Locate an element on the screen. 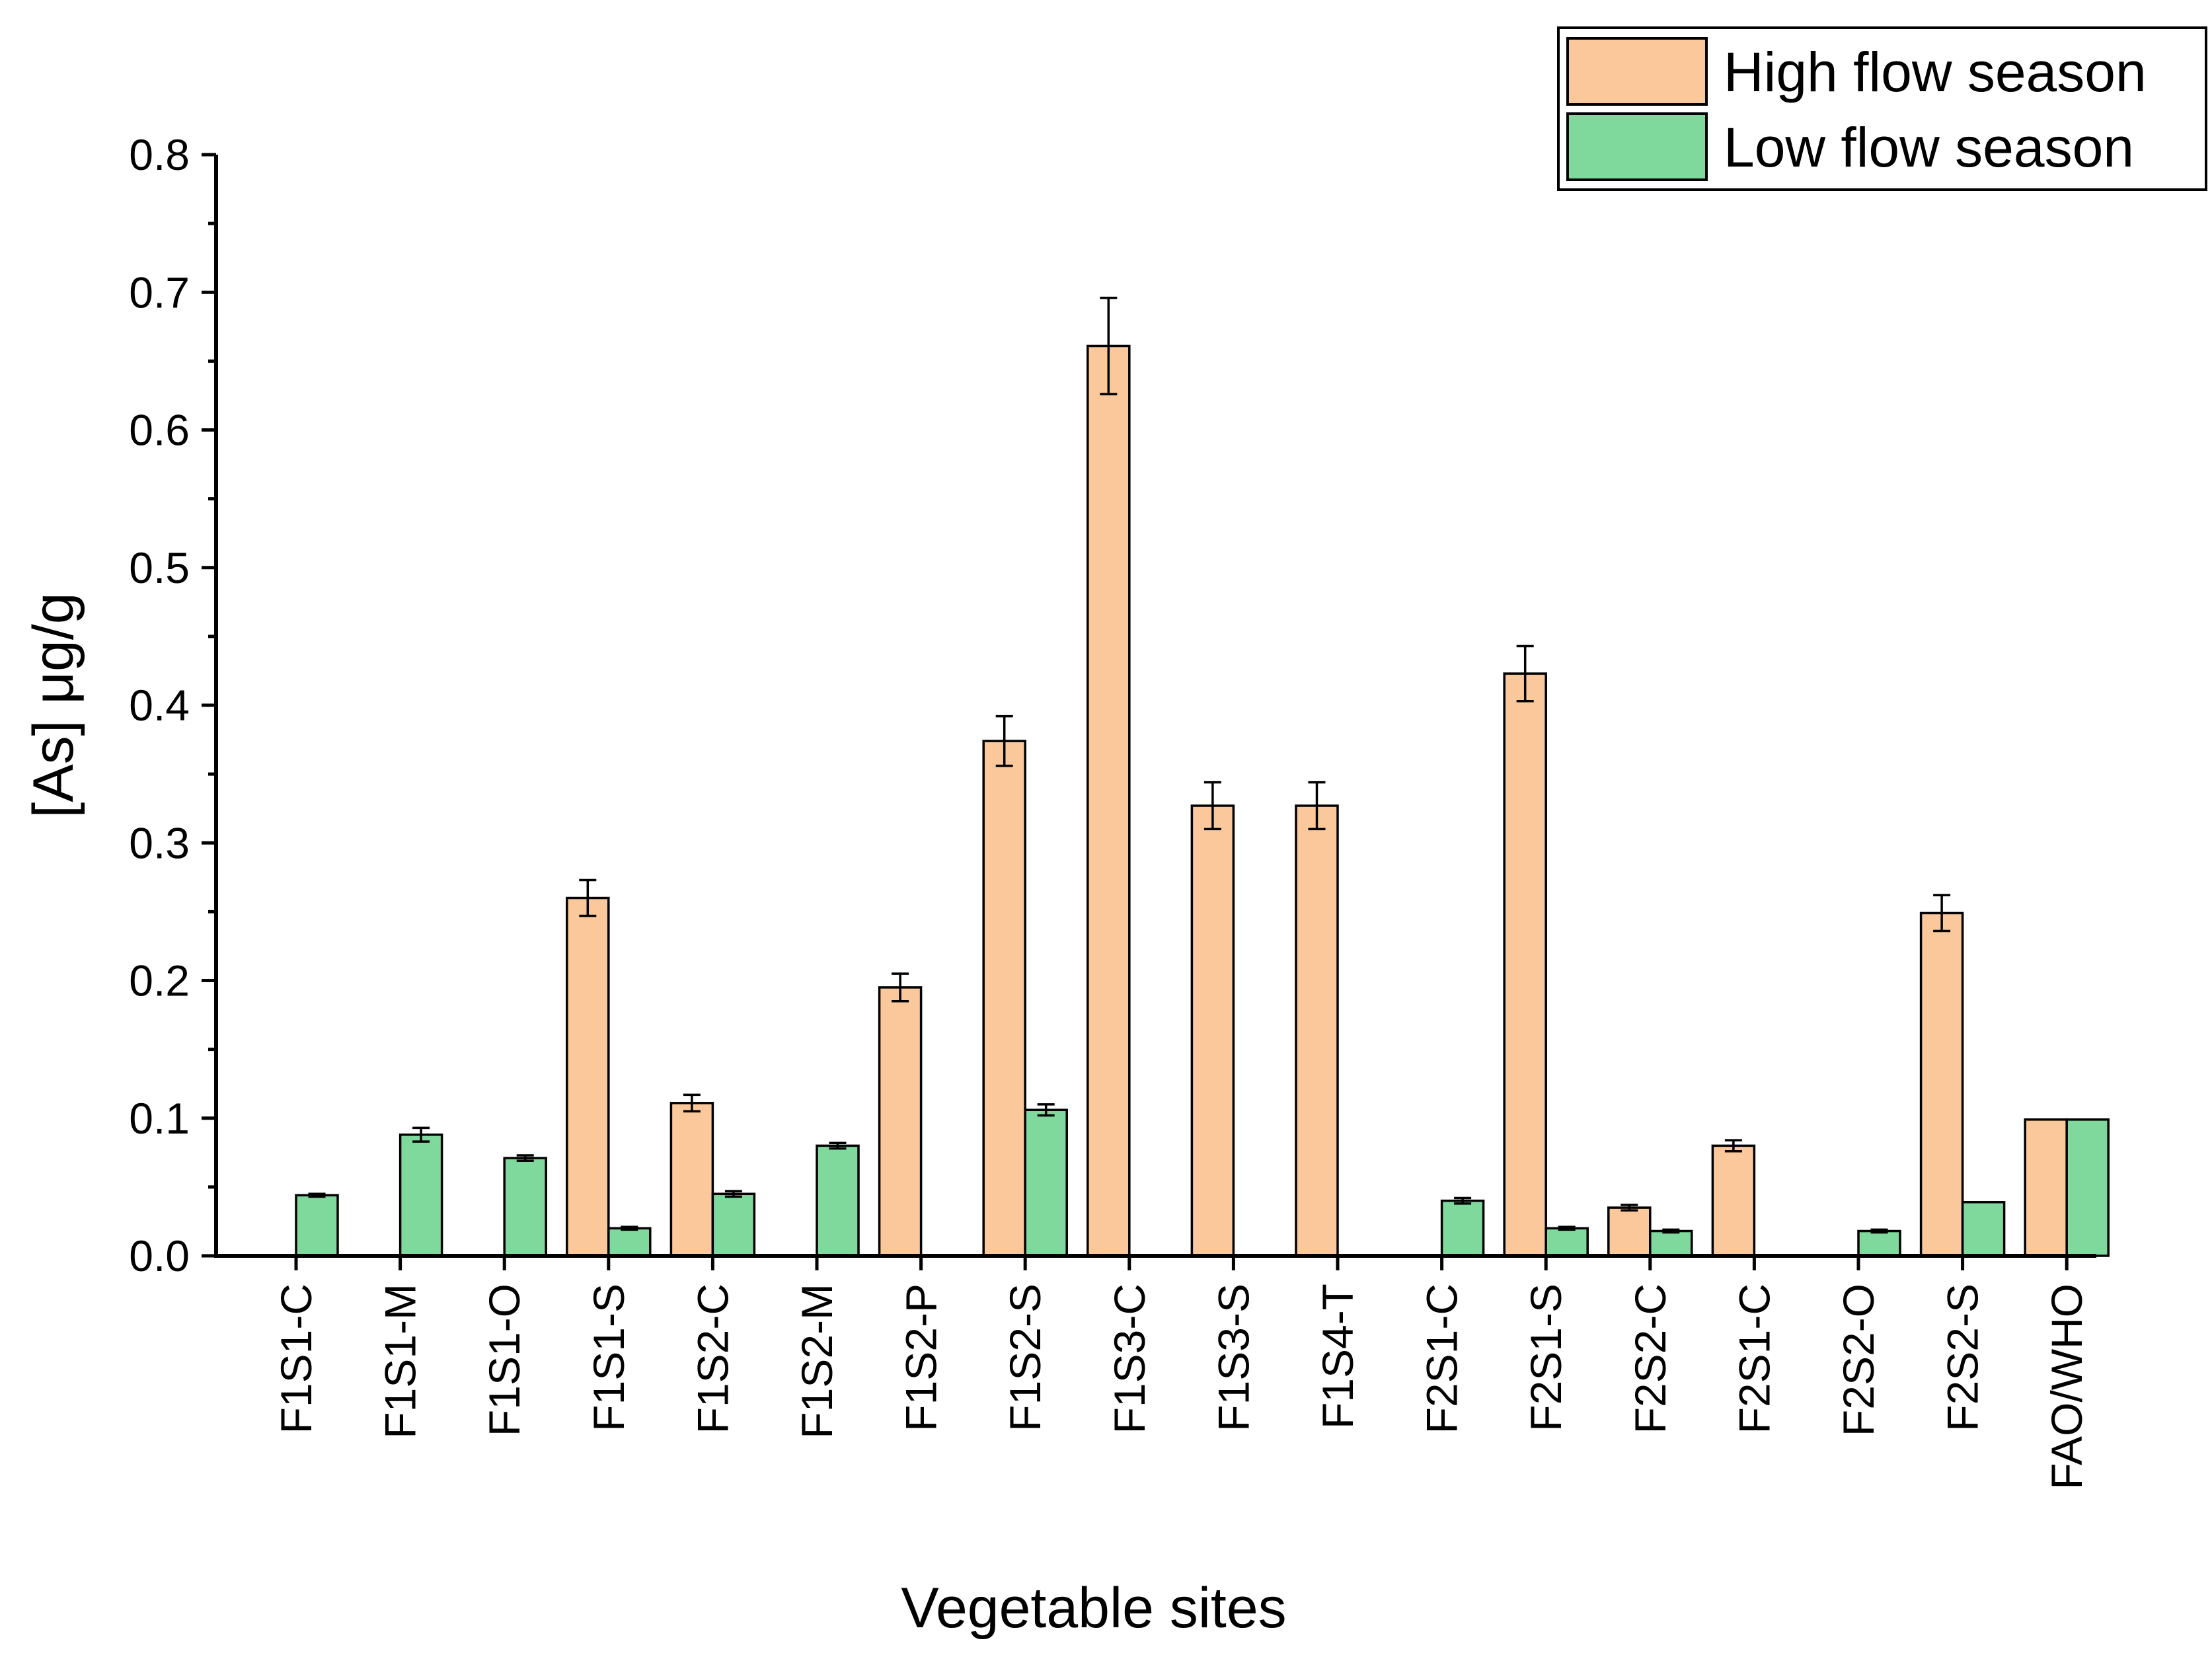 This screenshot has height=1659, width=2212. bar-high-F1S2-P is located at coordinates (900, 1121).